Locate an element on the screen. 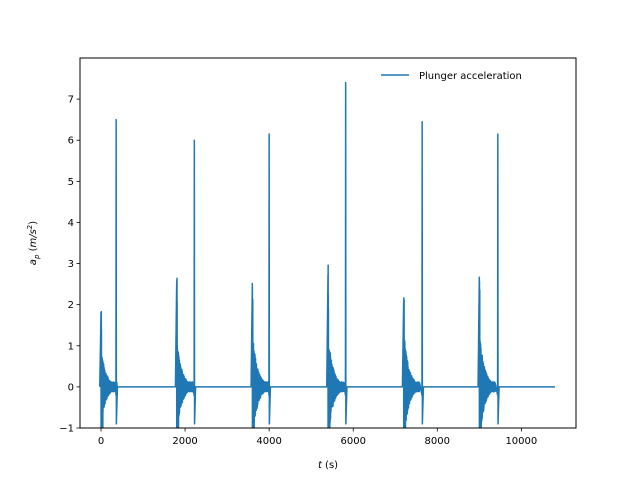  y-axis-label: ap (m/s2) is located at coordinates (33, 243).